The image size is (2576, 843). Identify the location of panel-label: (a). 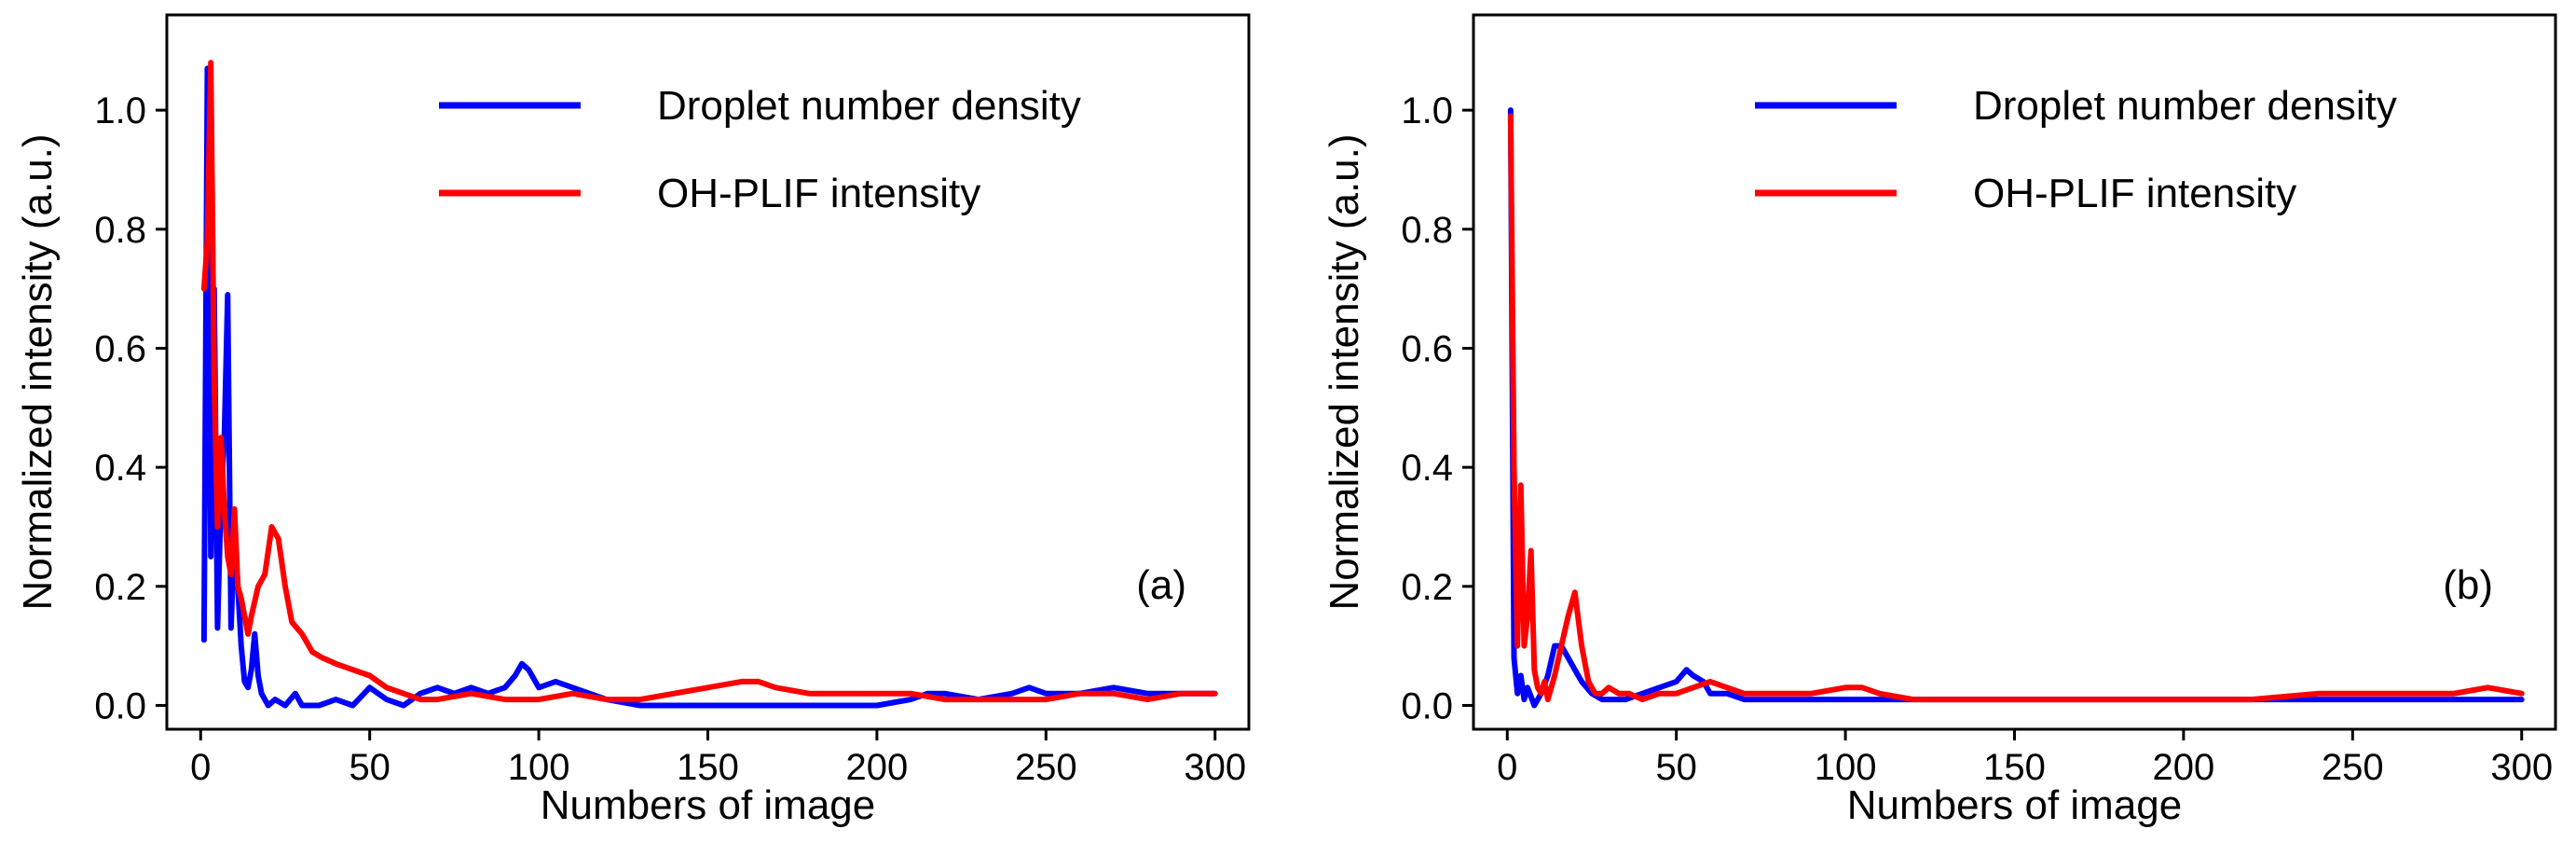
(1161, 585).